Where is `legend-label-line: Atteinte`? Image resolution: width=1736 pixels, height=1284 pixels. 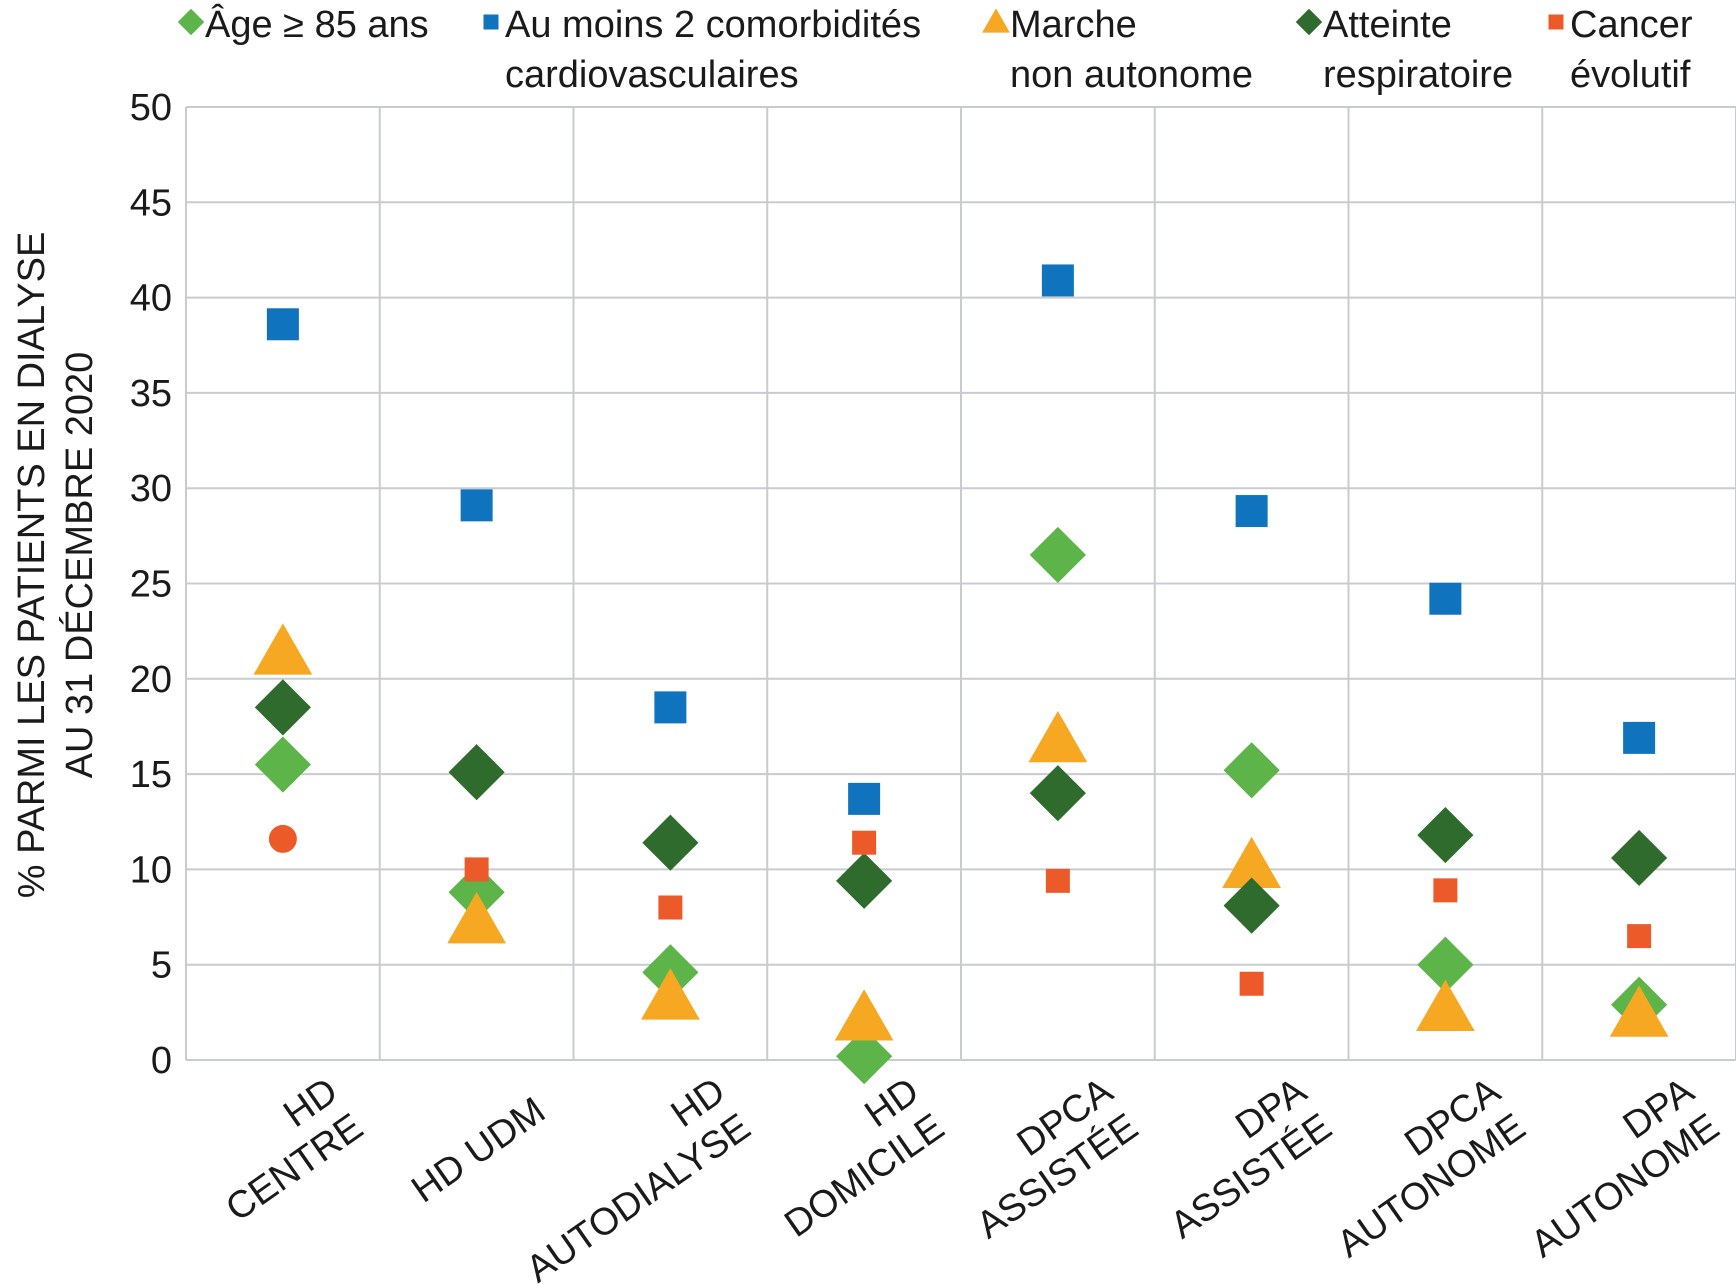 legend-label-line: Atteinte is located at coordinates (1387, 25).